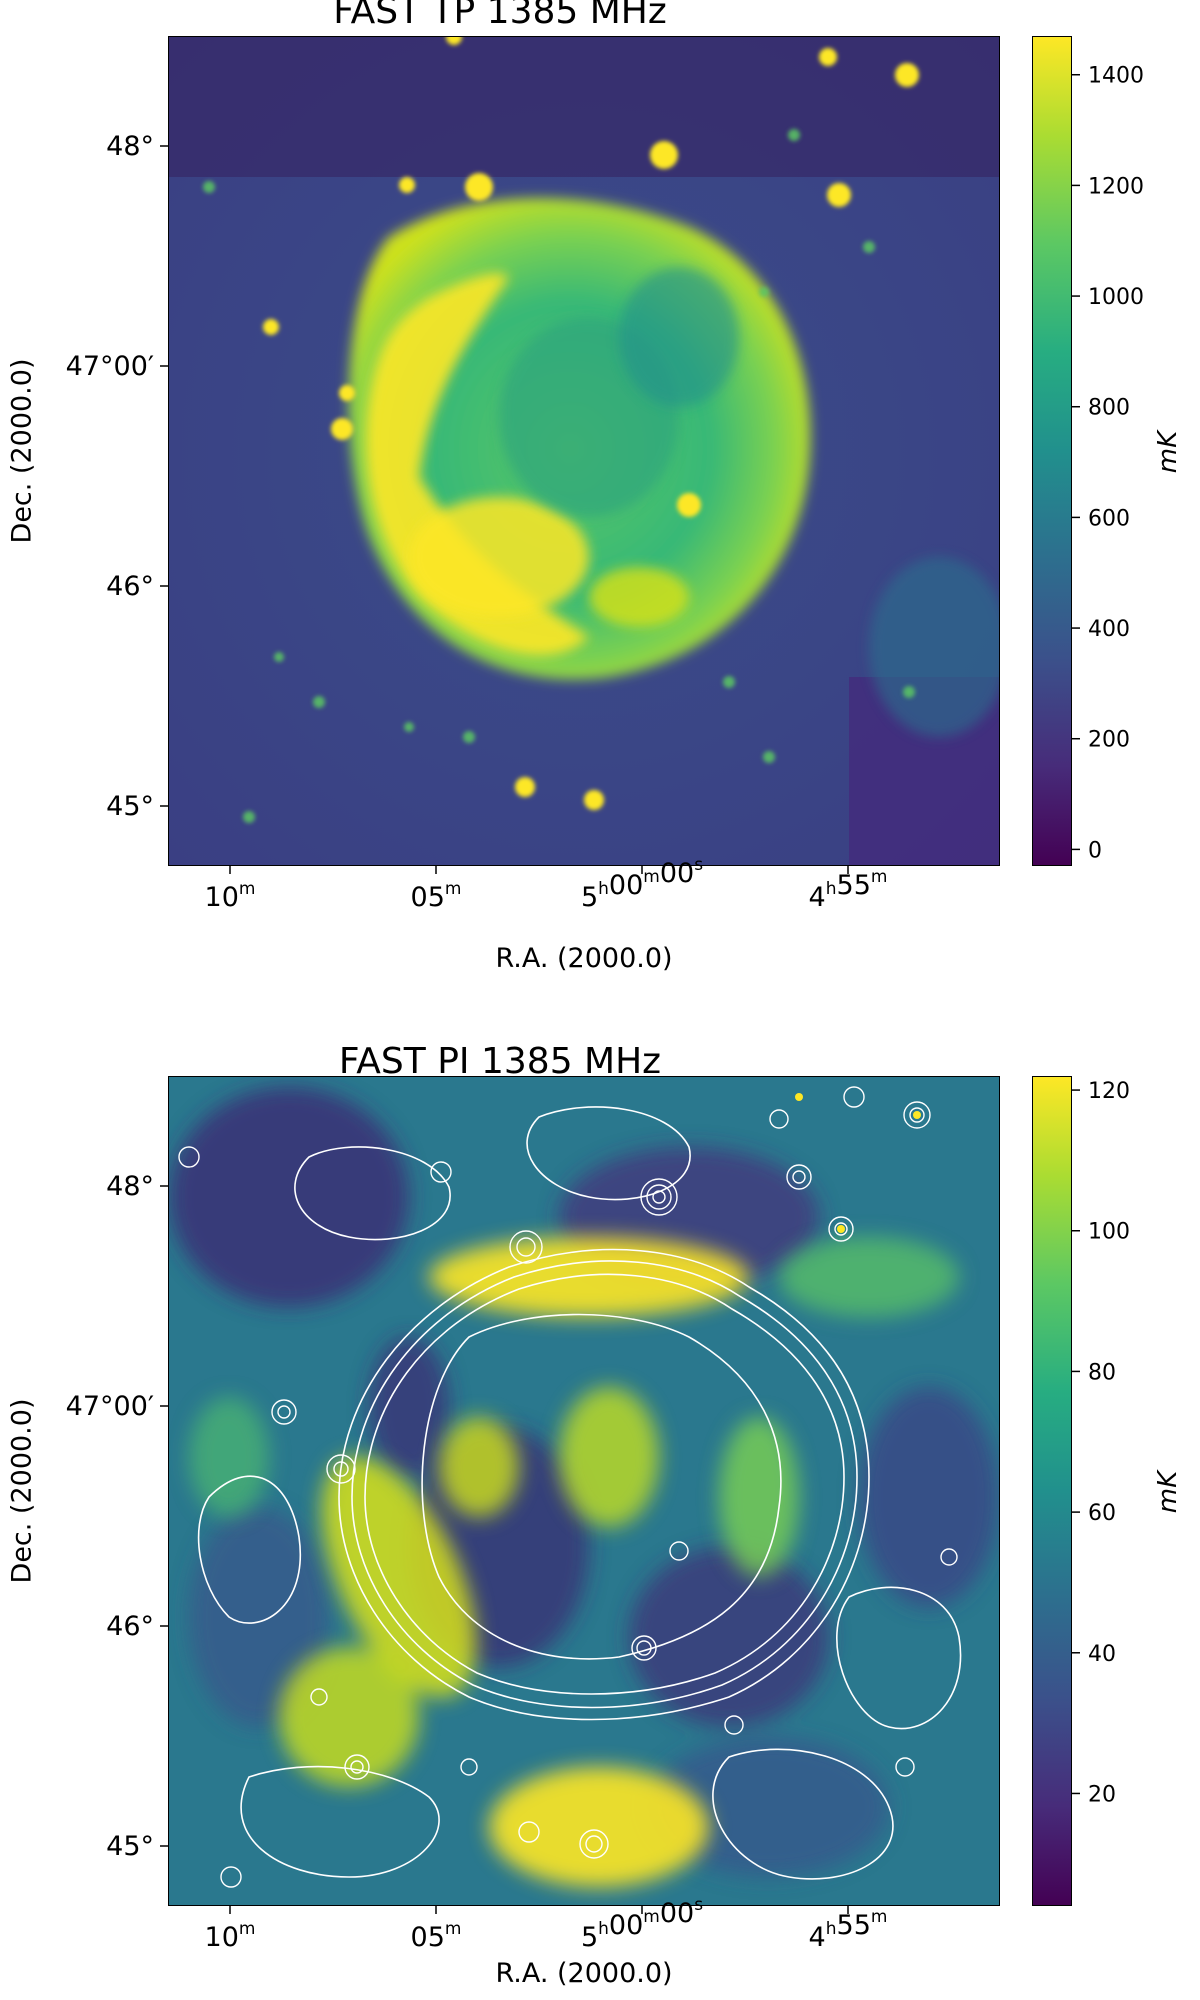 The image size is (1200, 2000). What do you see at coordinates (500, 16) in the screenshot?
I see `panel-title: FAST TP 1385 MHz` at bounding box center [500, 16].